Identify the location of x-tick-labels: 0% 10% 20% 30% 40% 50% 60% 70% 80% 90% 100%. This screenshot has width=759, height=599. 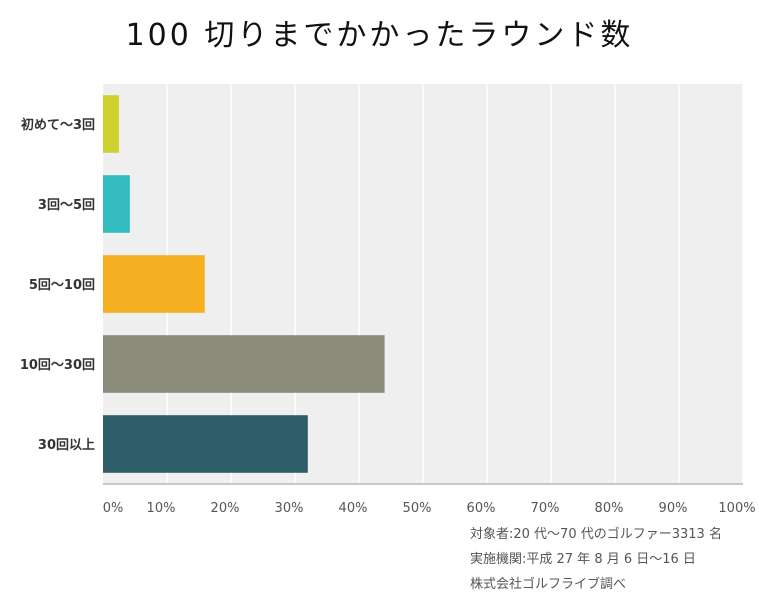
(429, 508).